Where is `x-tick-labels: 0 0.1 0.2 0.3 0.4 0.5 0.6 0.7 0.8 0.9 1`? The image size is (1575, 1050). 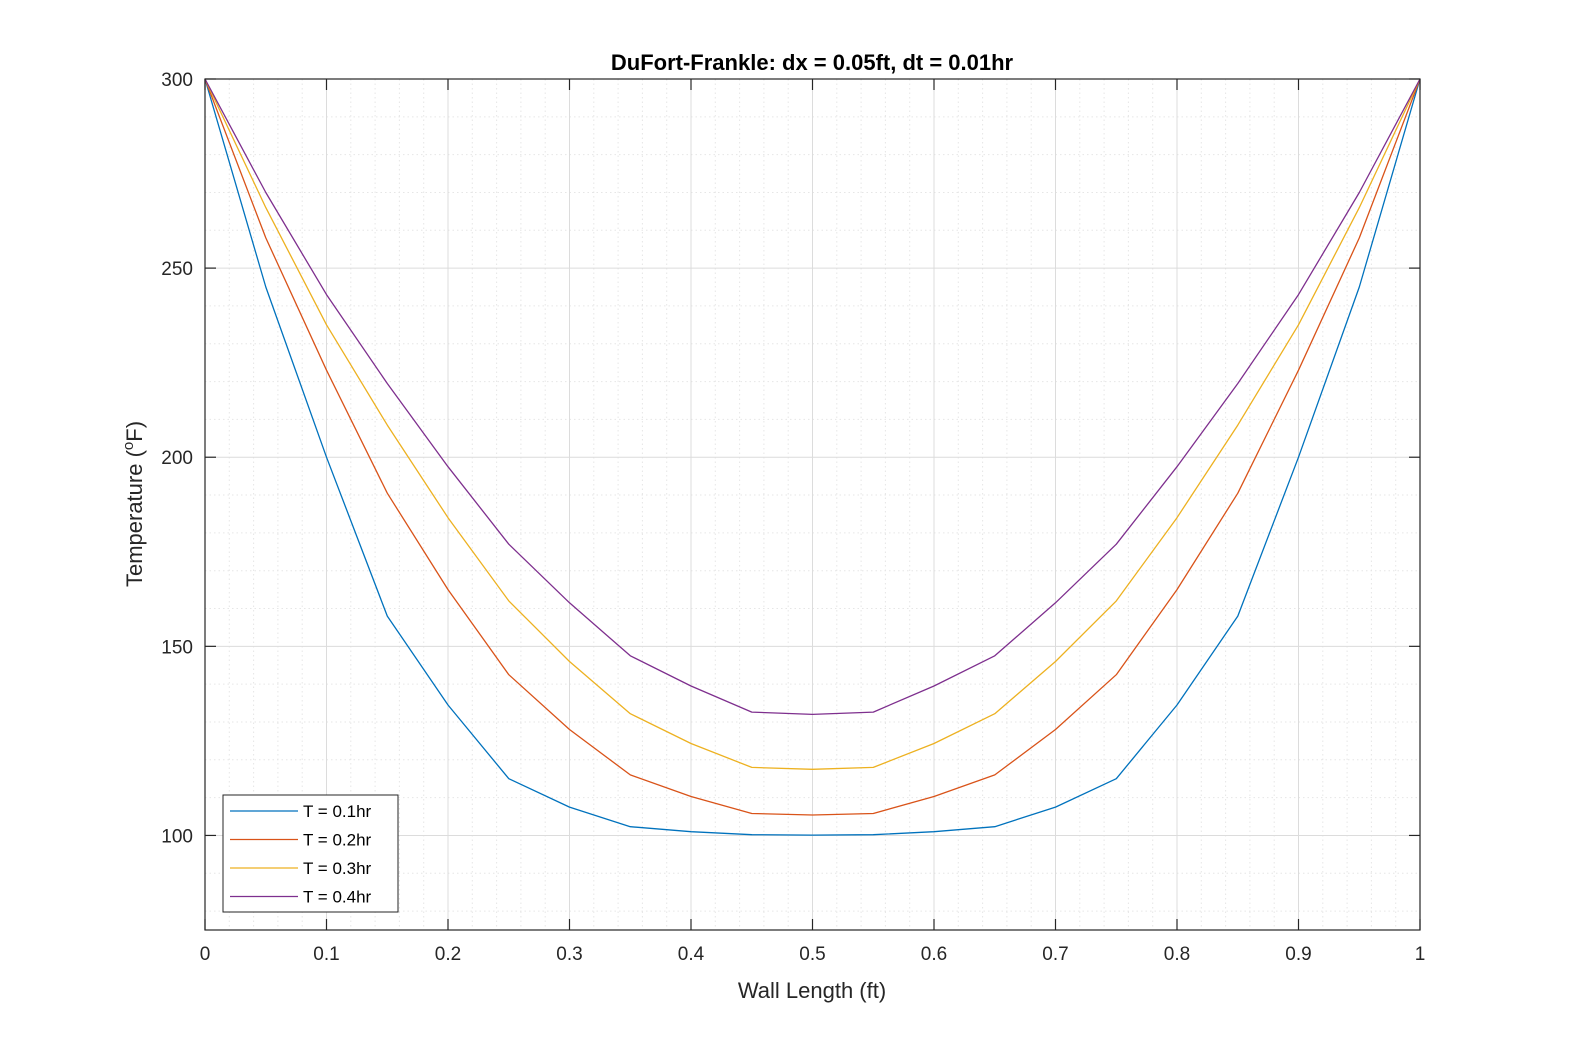 x-tick-labels: 0 0.1 0.2 0.3 0.4 0.5 0.6 0.7 0.8 0.9 1 is located at coordinates (813, 954).